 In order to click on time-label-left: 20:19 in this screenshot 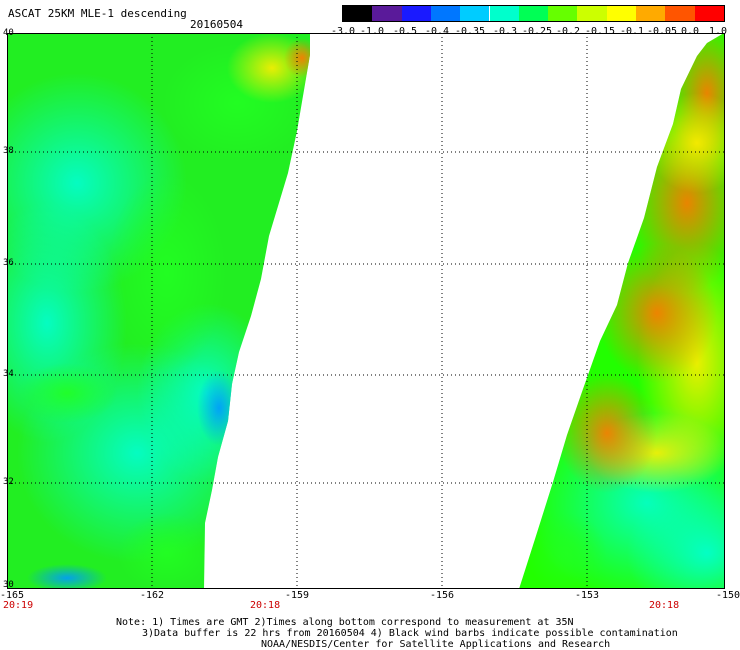, I will do `click(18, 605)`.